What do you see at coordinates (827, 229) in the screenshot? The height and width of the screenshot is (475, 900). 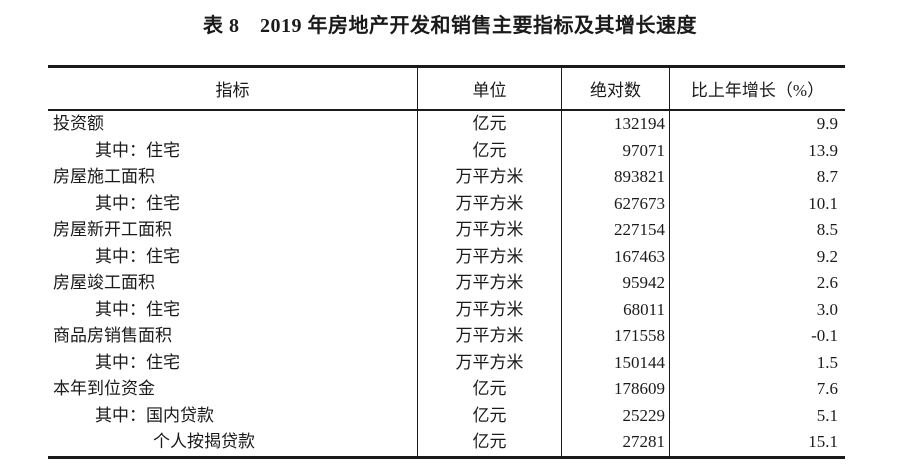 I see `growth-cell: 8.5` at bounding box center [827, 229].